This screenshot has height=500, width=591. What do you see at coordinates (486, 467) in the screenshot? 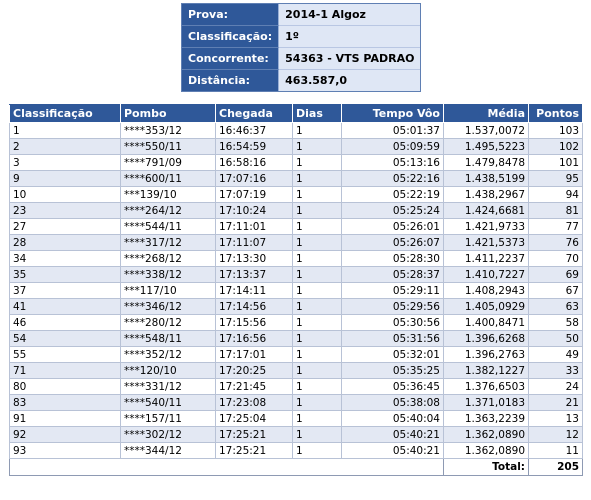
I see `total-label: Total:` at bounding box center [486, 467].